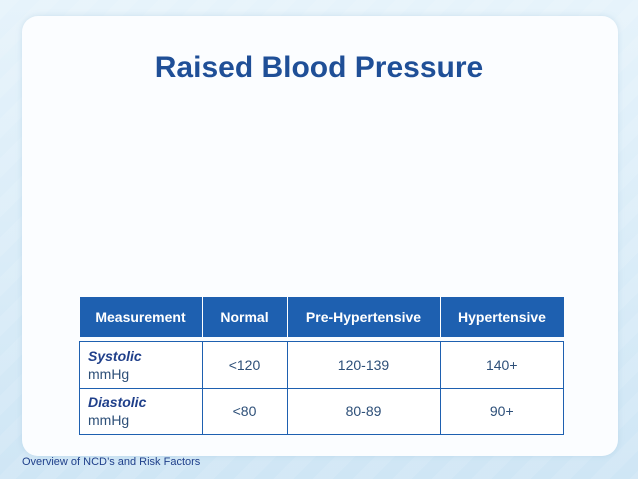 This screenshot has width=638, height=479. Describe the element at coordinates (141, 317) in the screenshot. I see `header-measurement: Measurement` at that location.